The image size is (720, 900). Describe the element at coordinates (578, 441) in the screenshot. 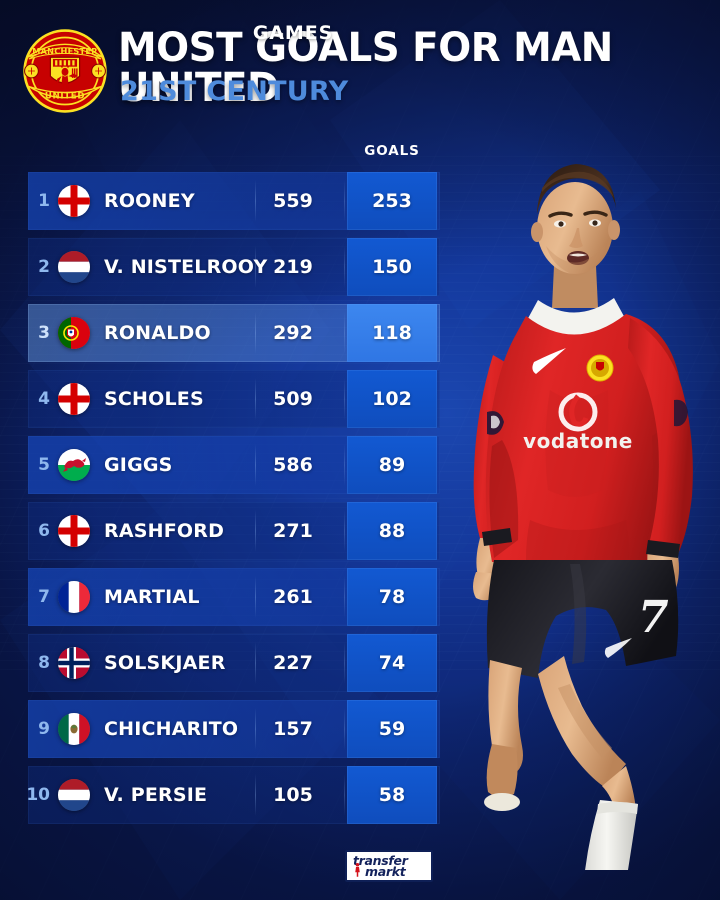

I see `svg-text: vodatone` at that location.